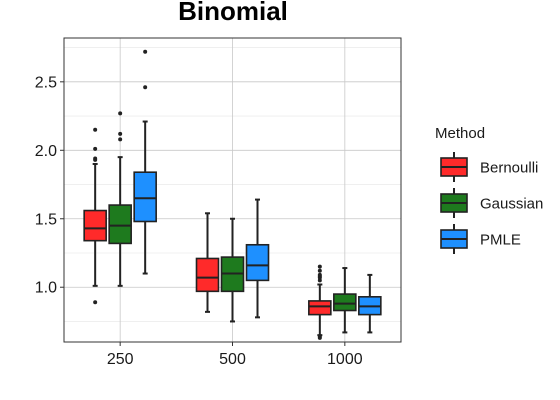 The height and width of the screenshot is (400, 560). I want to click on y-tick-label: 2.0, so click(46, 151).